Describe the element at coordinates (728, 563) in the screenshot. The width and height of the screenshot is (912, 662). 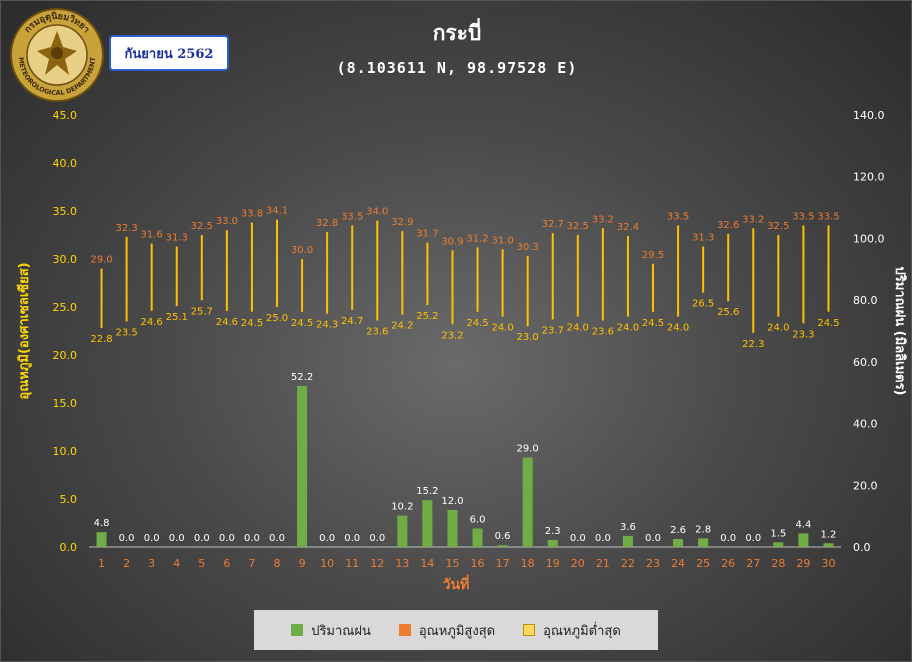
I see `x-tick-label: 26` at that location.